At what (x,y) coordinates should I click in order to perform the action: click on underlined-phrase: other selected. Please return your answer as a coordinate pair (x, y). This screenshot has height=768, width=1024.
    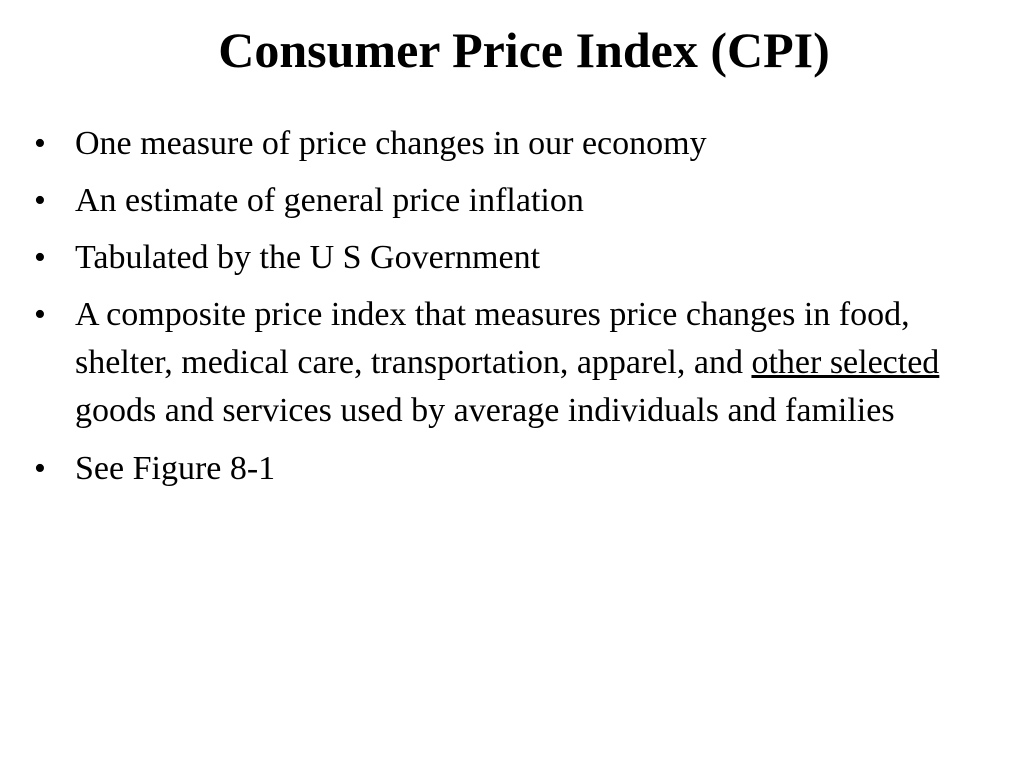
    Looking at the image, I should click on (845, 362).